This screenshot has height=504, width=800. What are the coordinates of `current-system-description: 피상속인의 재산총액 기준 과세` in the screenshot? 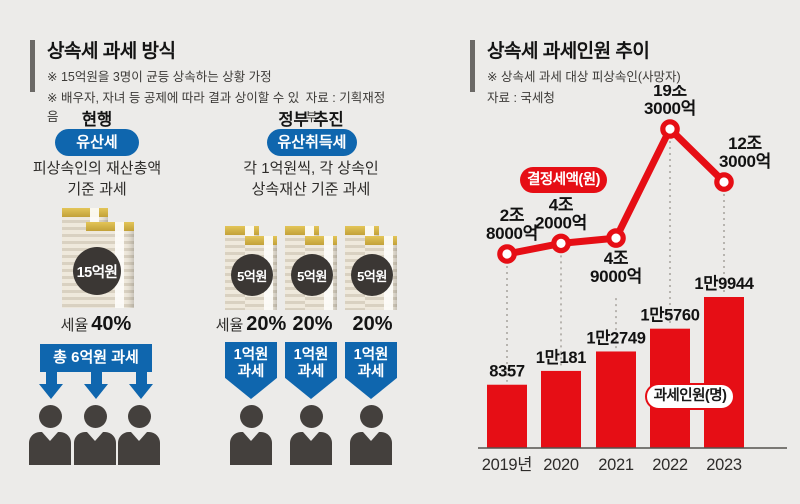 It's located at (97, 179).